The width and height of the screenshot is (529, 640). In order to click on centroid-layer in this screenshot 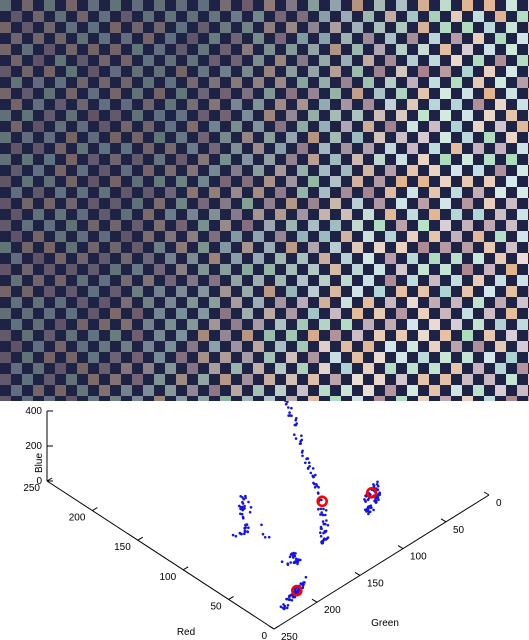, I will do `click(334, 542)`.